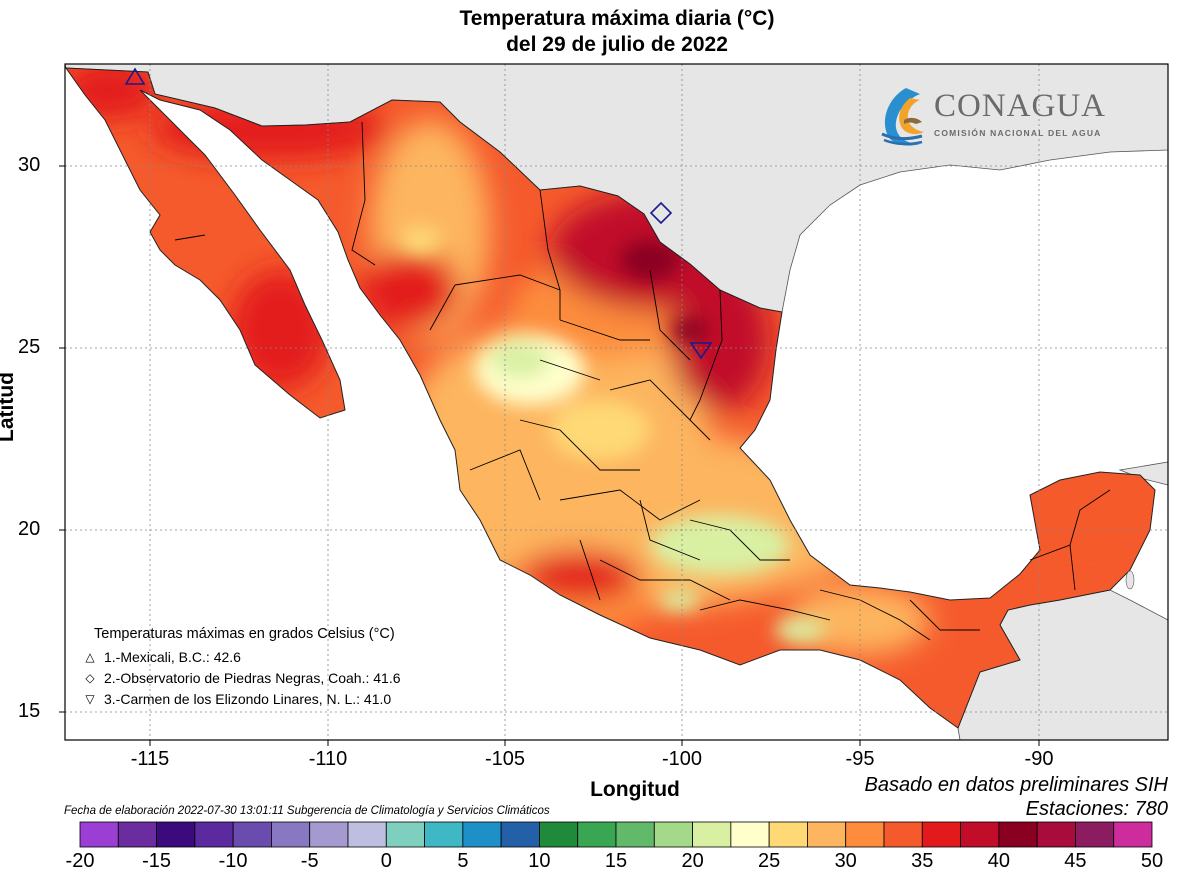 This screenshot has height=873, width=1200. Describe the element at coordinates (328, 759) in the screenshot. I see `x-tick-minus110: -110` at that location.